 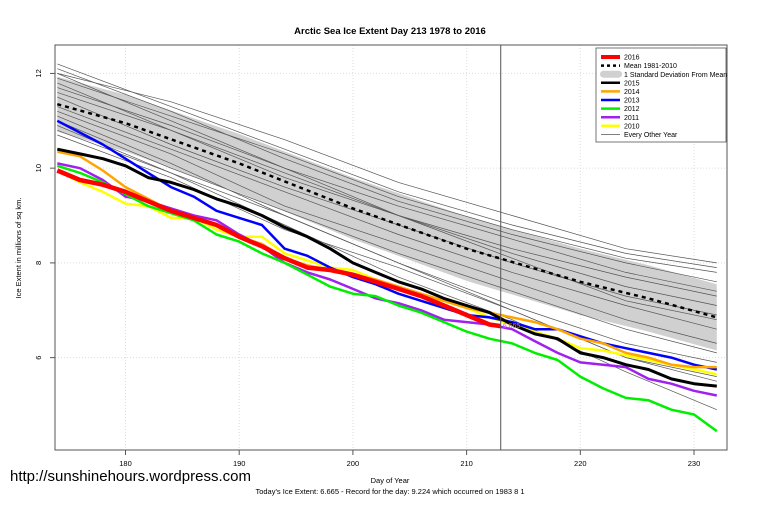 What do you see at coordinates (632, 83) in the screenshot?
I see `legend-label: 2015` at bounding box center [632, 83].